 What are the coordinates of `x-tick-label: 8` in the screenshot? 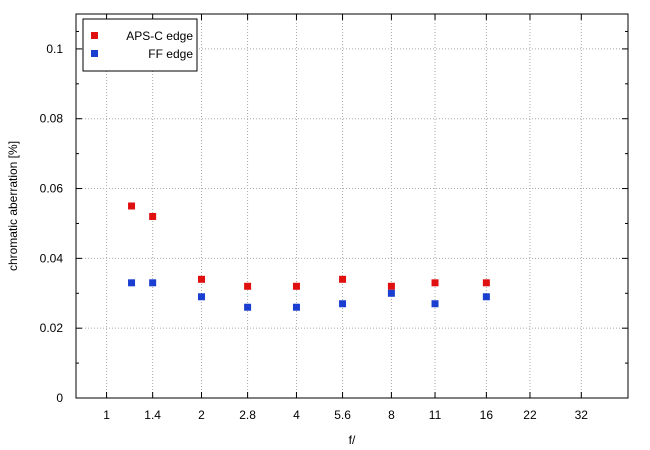 It's located at (391, 415).